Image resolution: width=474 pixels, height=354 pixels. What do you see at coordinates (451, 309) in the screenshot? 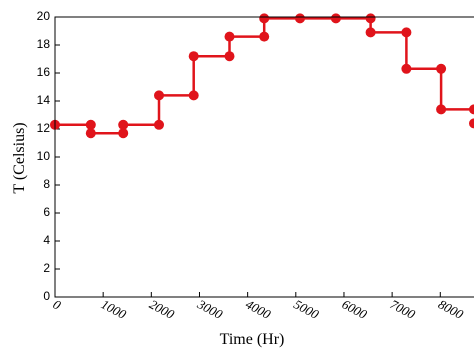
I see `x-tick-label: 8000` at bounding box center [451, 309].